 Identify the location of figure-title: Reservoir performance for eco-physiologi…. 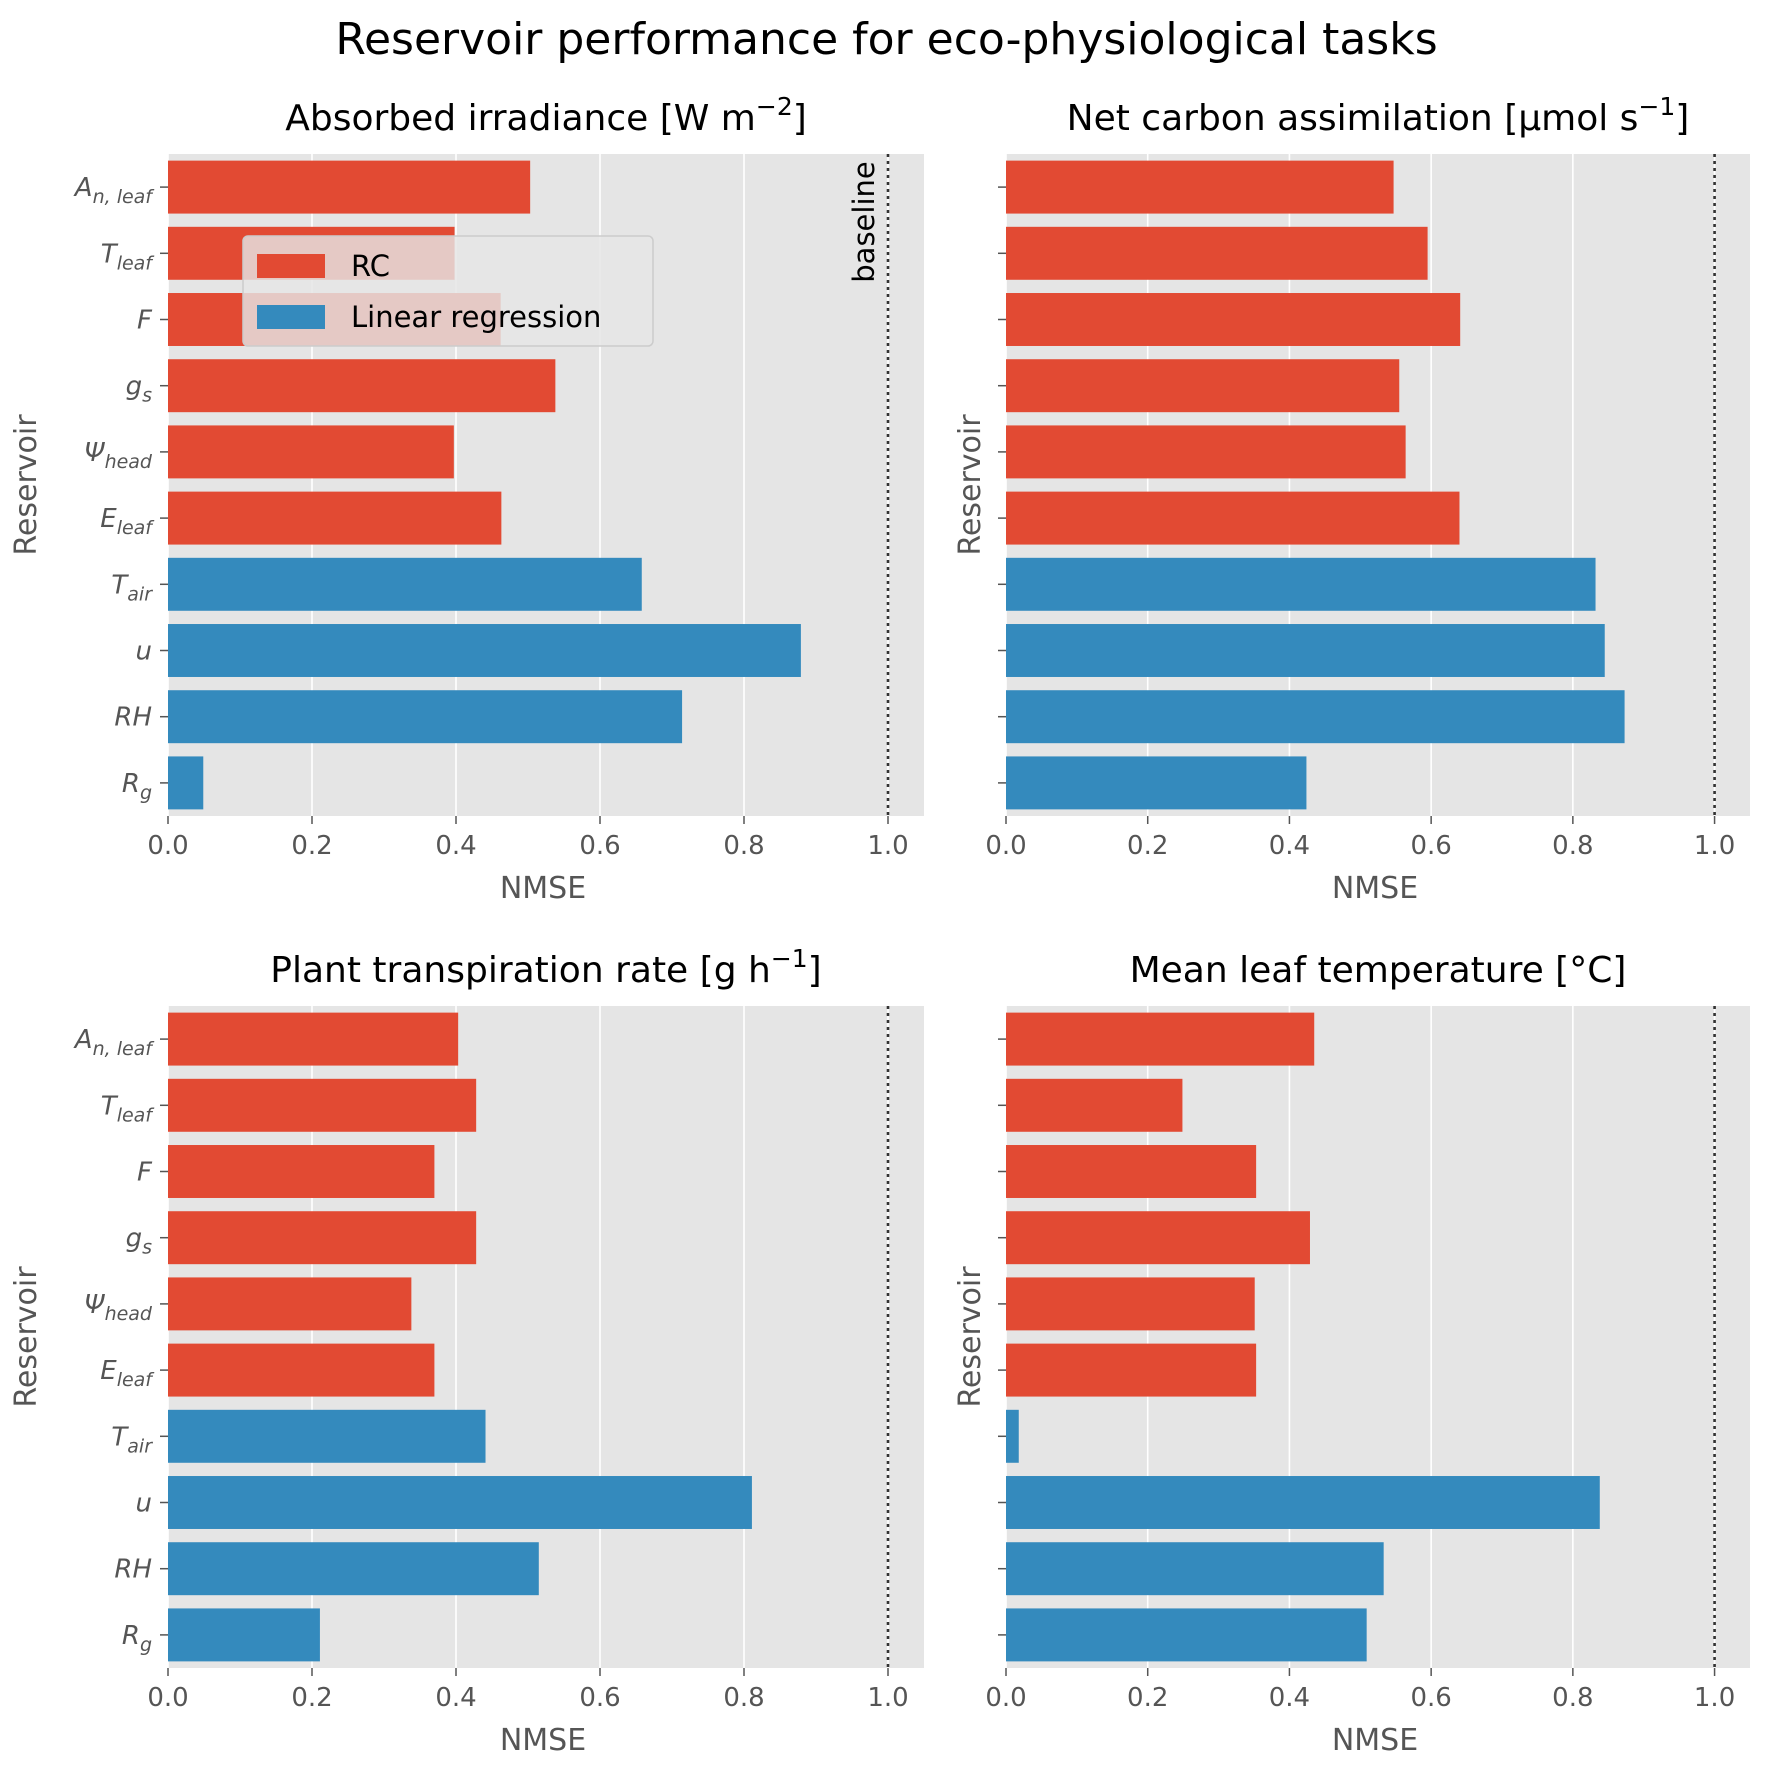
(886, 39).